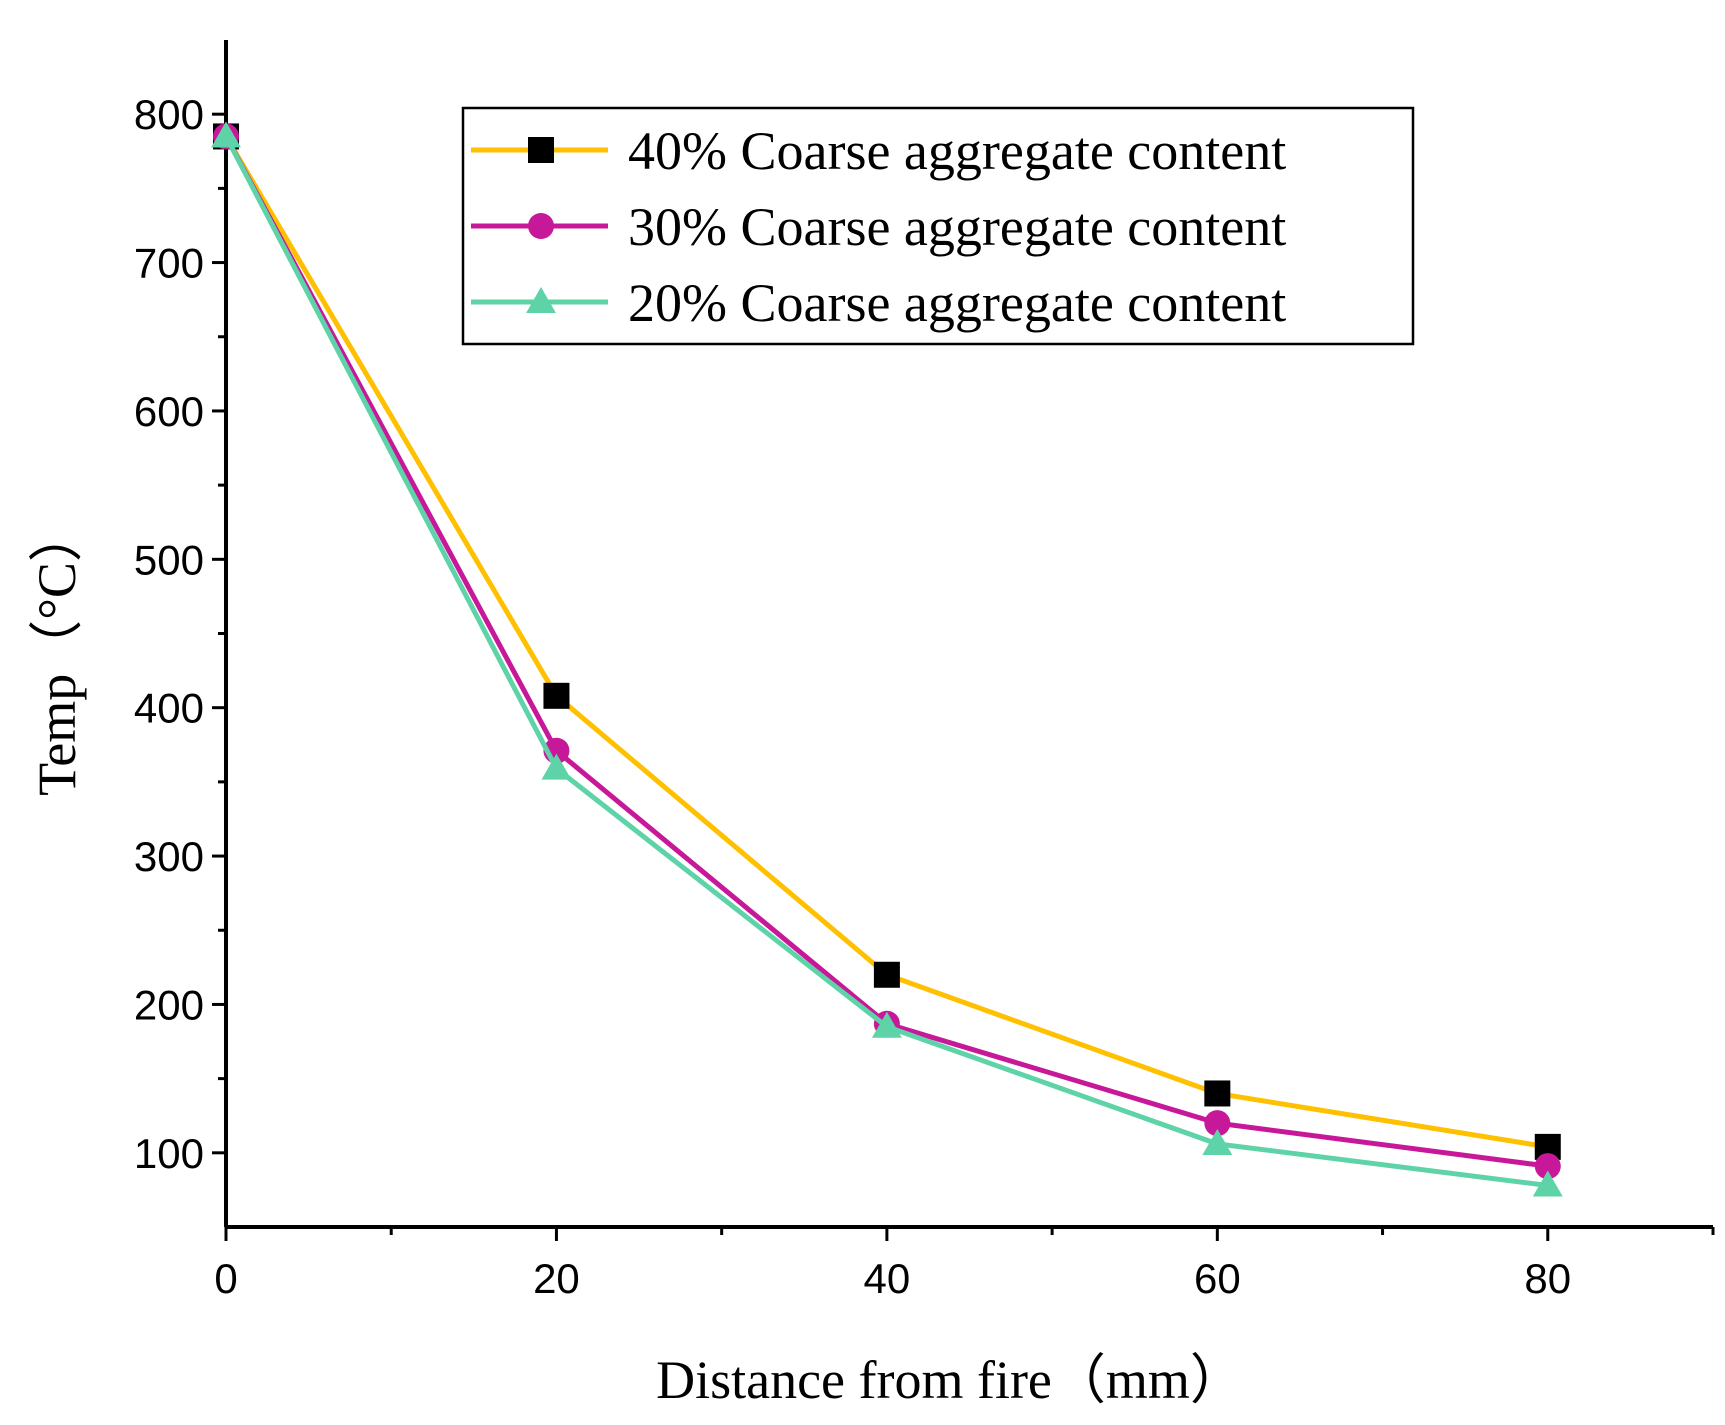 The width and height of the screenshot is (1725, 1425). What do you see at coordinates (169, 263) in the screenshot?
I see `y-tick-label: 700` at bounding box center [169, 263].